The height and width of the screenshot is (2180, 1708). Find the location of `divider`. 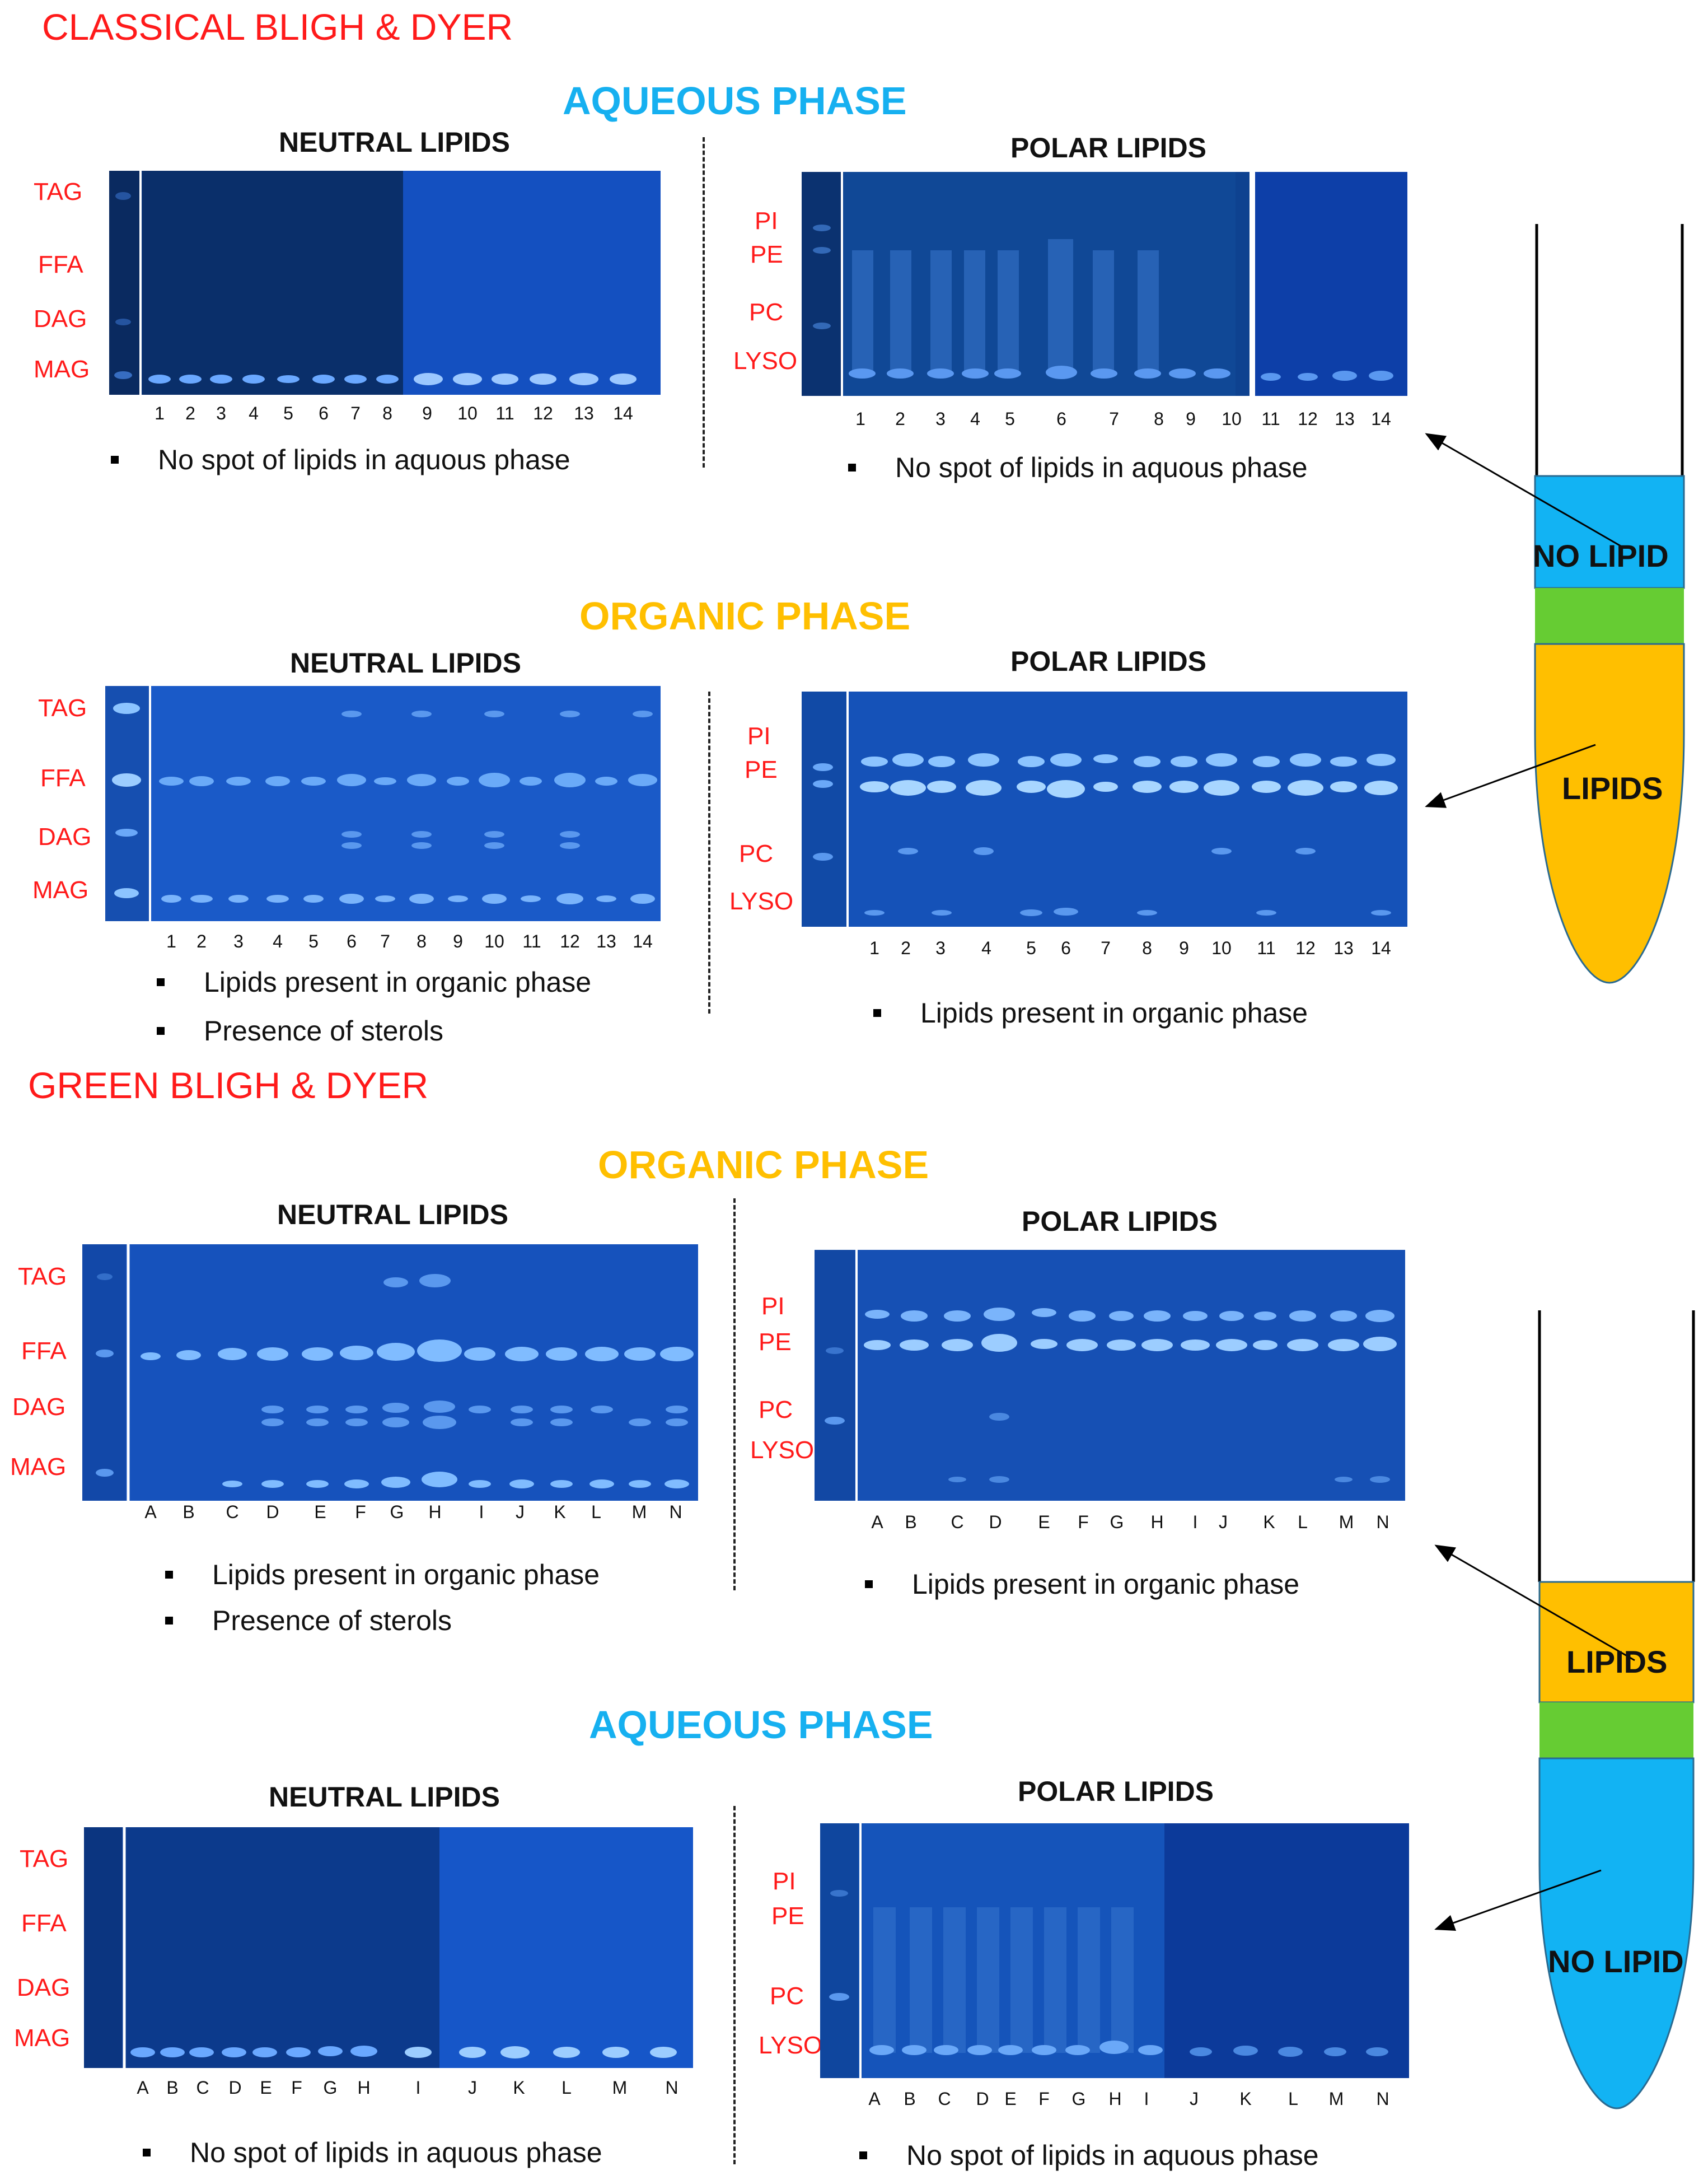

divider is located at coordinates (704, 302).